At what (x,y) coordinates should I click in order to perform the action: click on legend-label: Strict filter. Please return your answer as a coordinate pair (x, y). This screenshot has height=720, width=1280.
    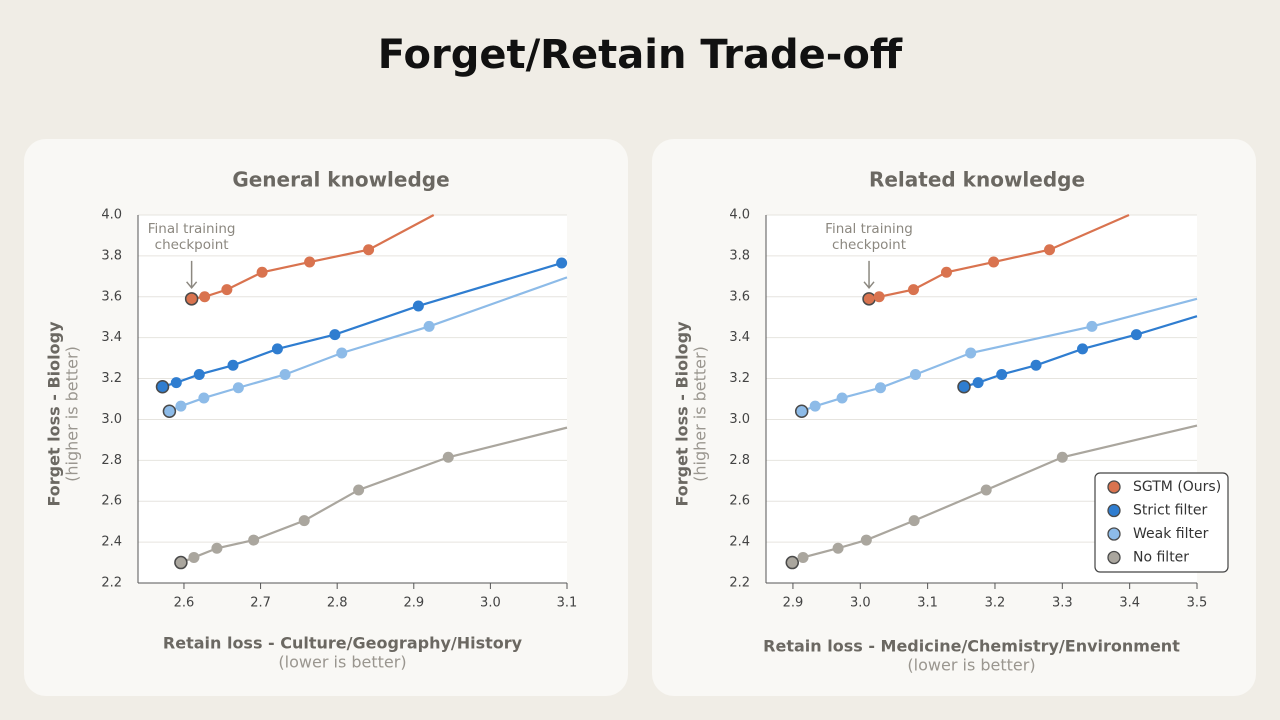
    Looking at the image, I should click on (1170, 511).